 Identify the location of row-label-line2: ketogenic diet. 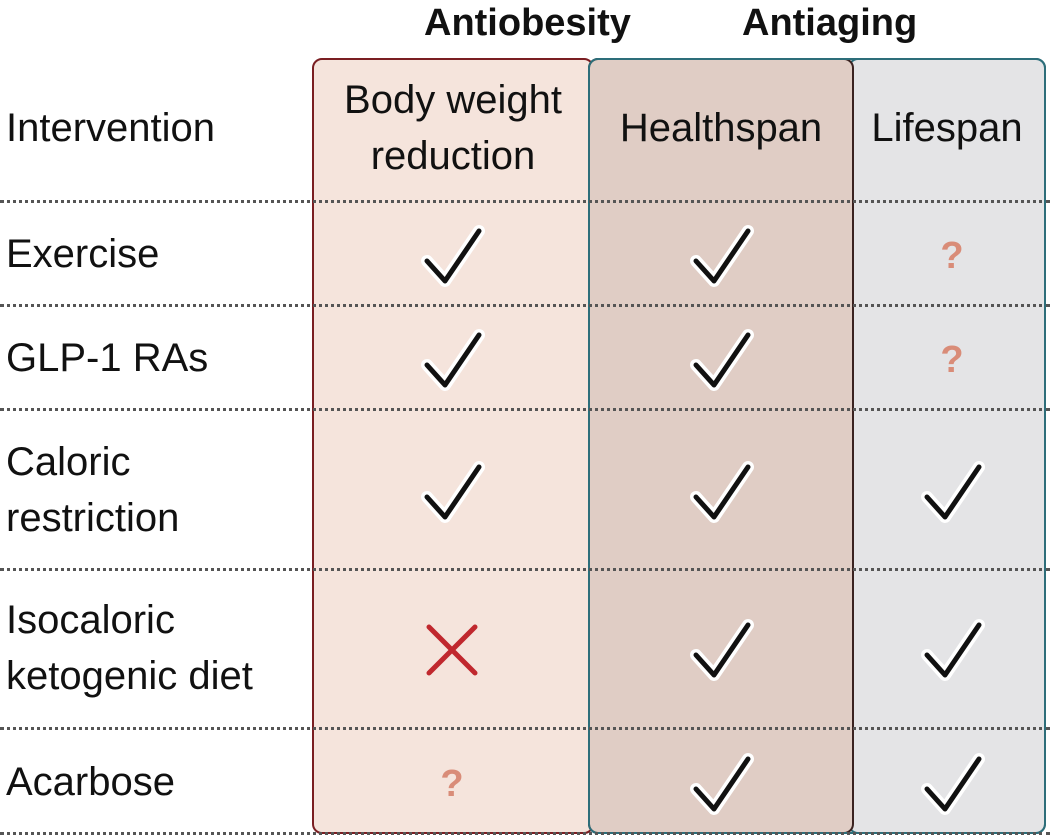
(129, 676).